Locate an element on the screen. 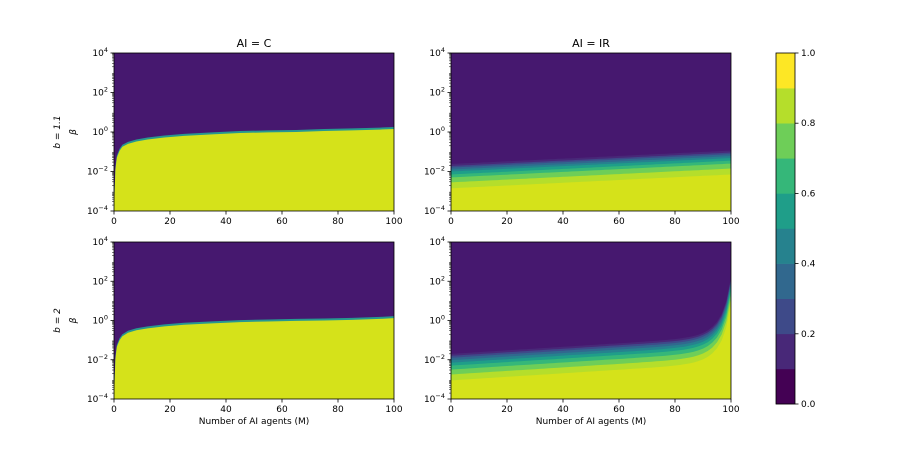 This screenshot has height=449, width=913. column-title: AI = IR is located at coordinates (591, 43).